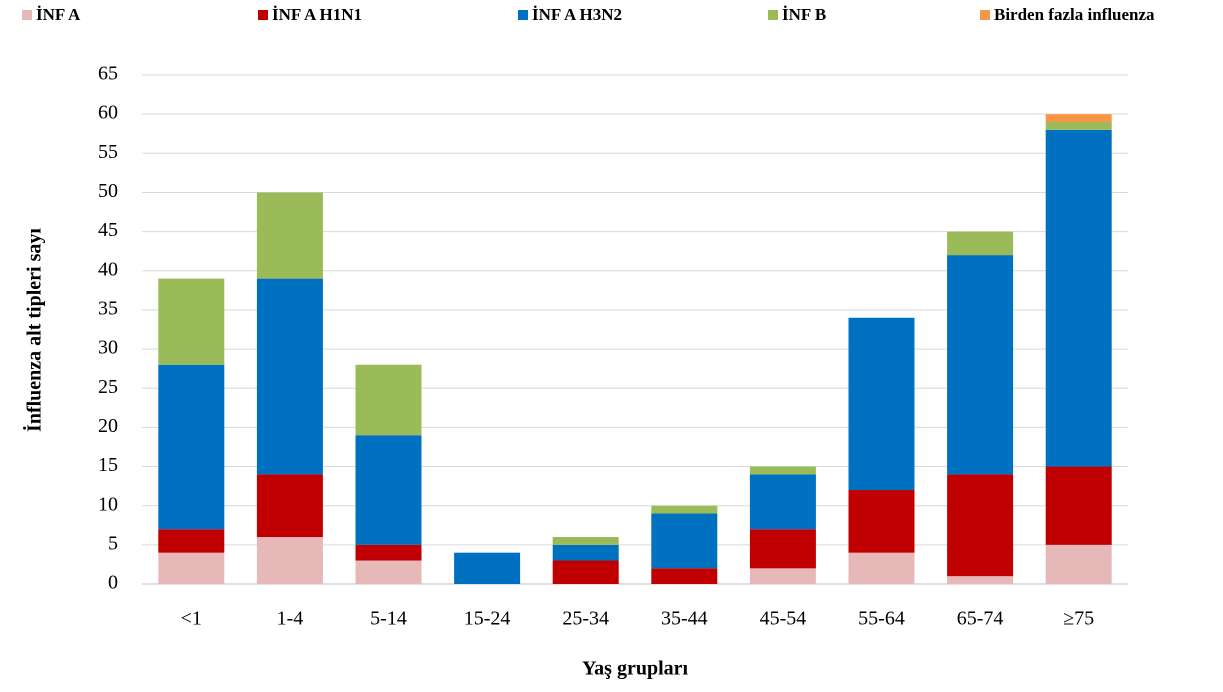 This screenshot has height=692, width=1223. I want to click on x-tick-label: ≥75, so click(1078, 619).